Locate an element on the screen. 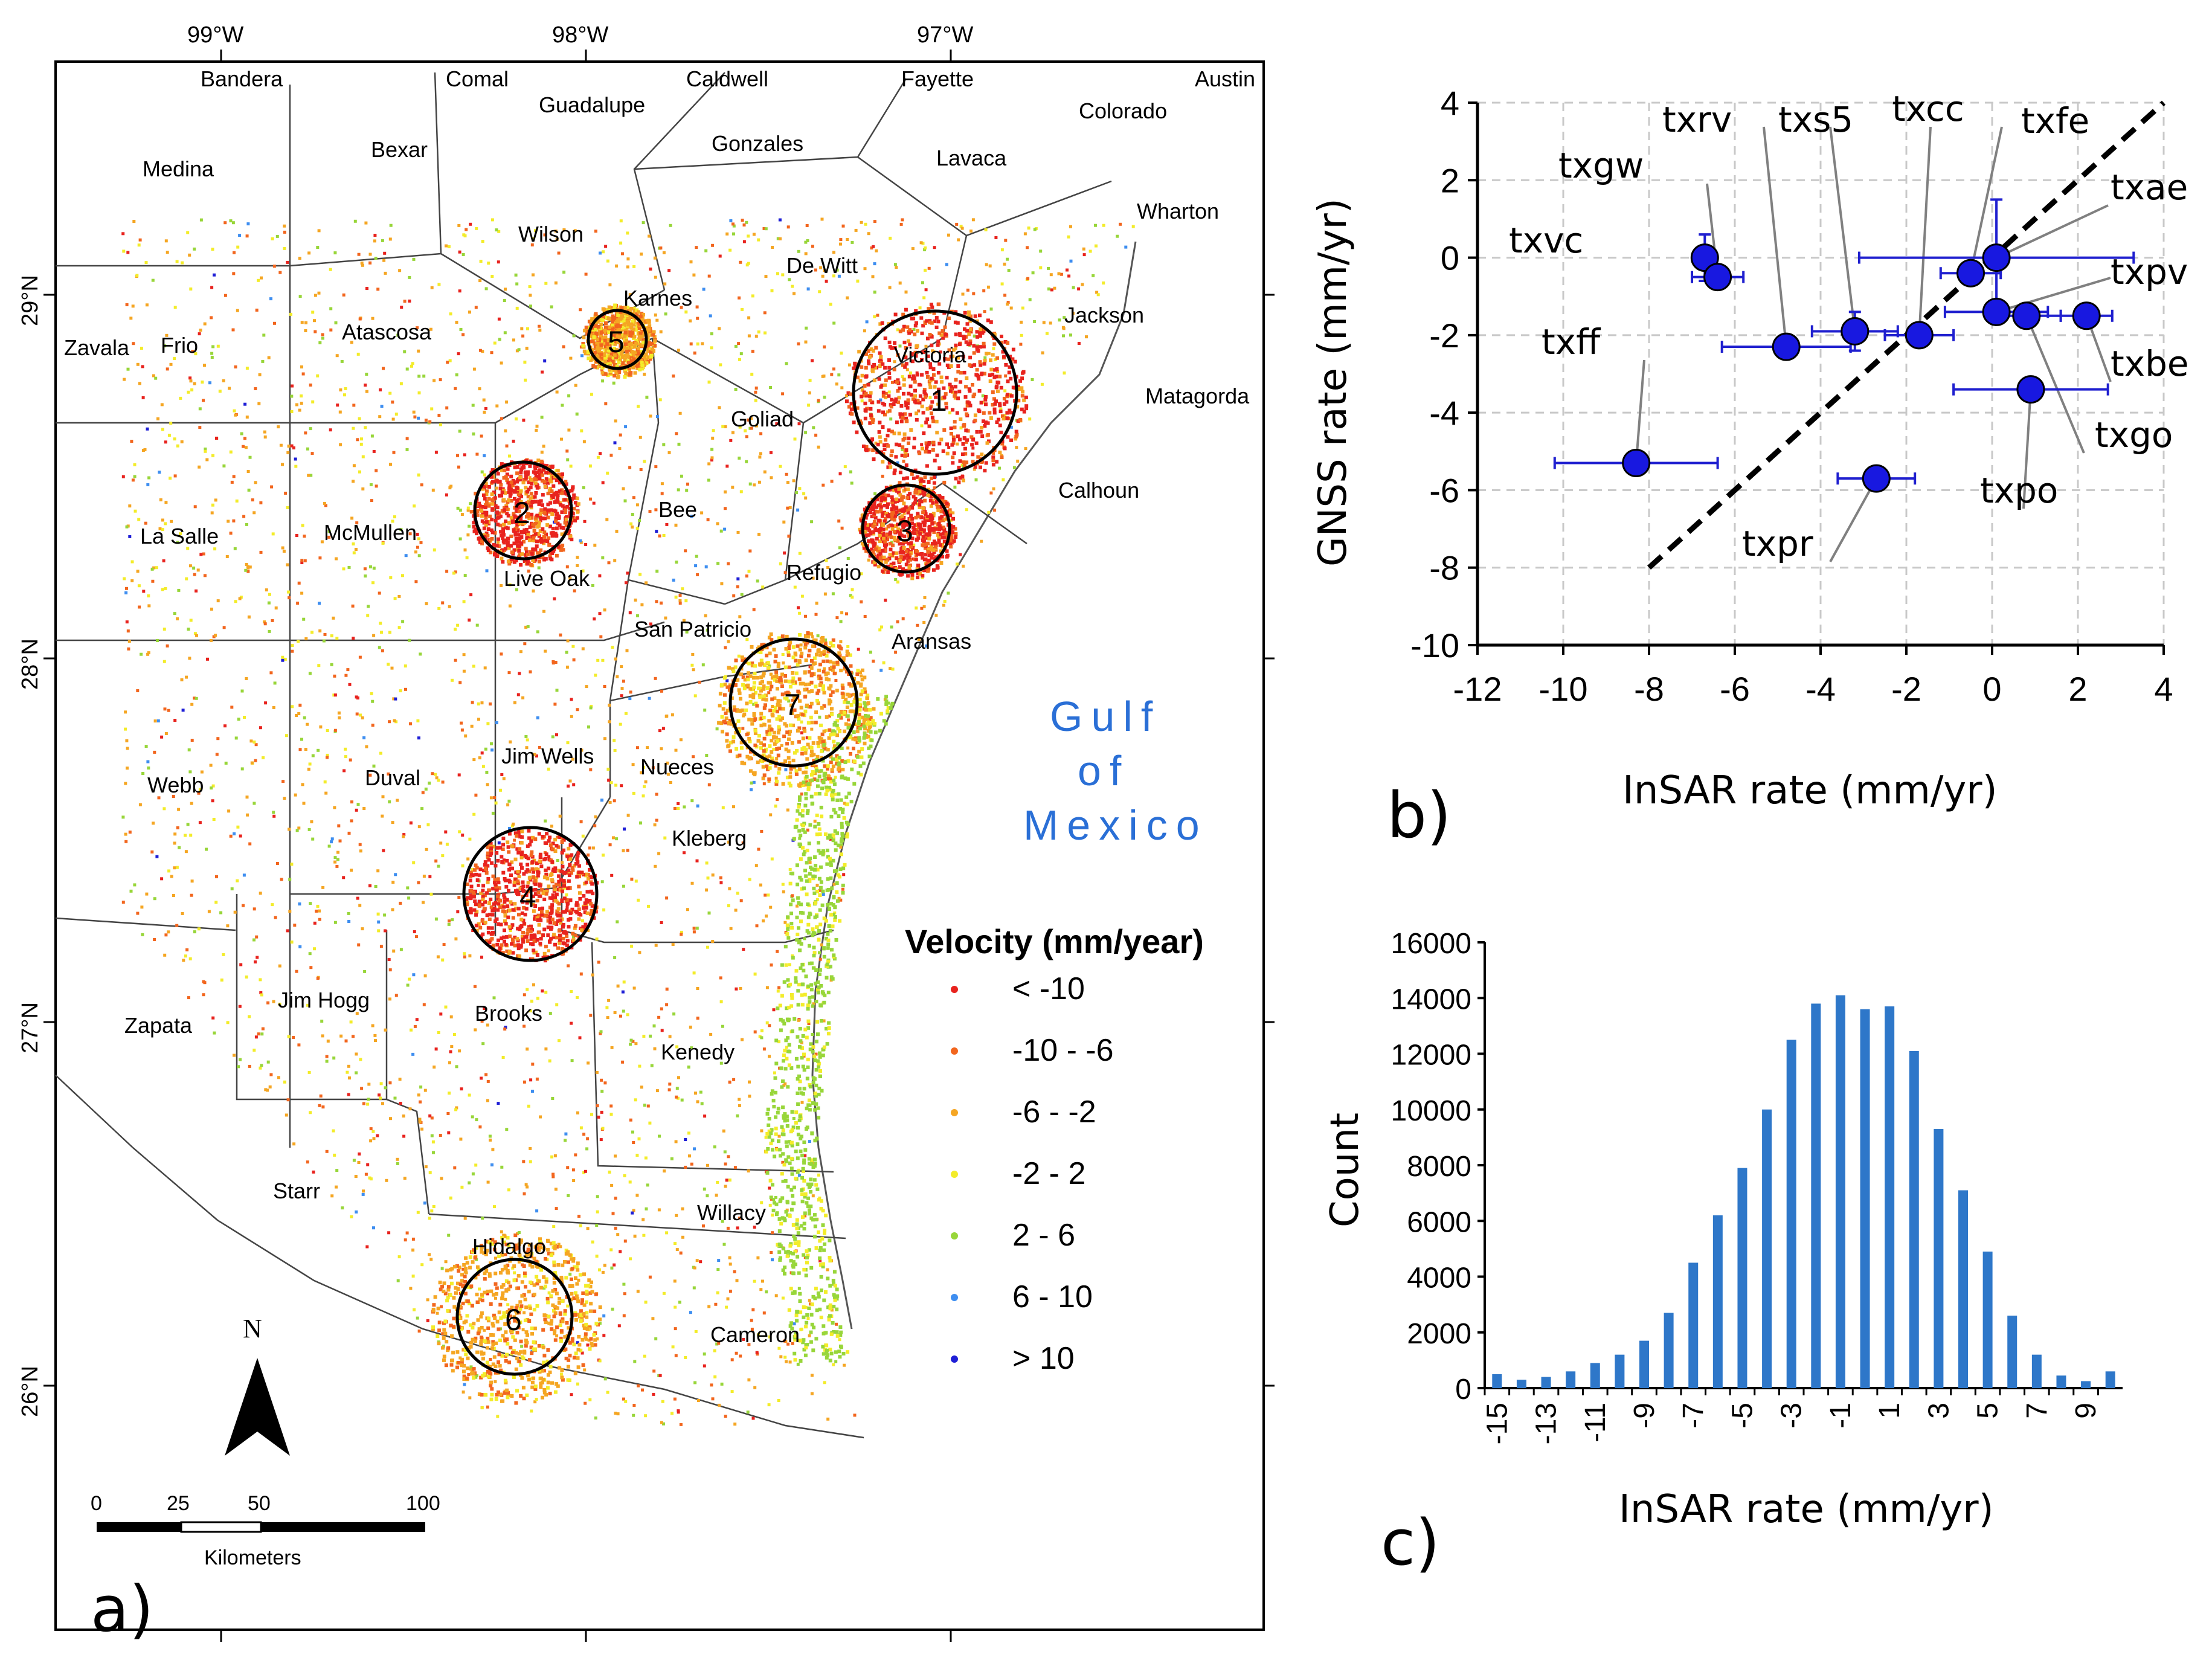  lat-tick-label: 29°N is located at coordinates (30, 300).